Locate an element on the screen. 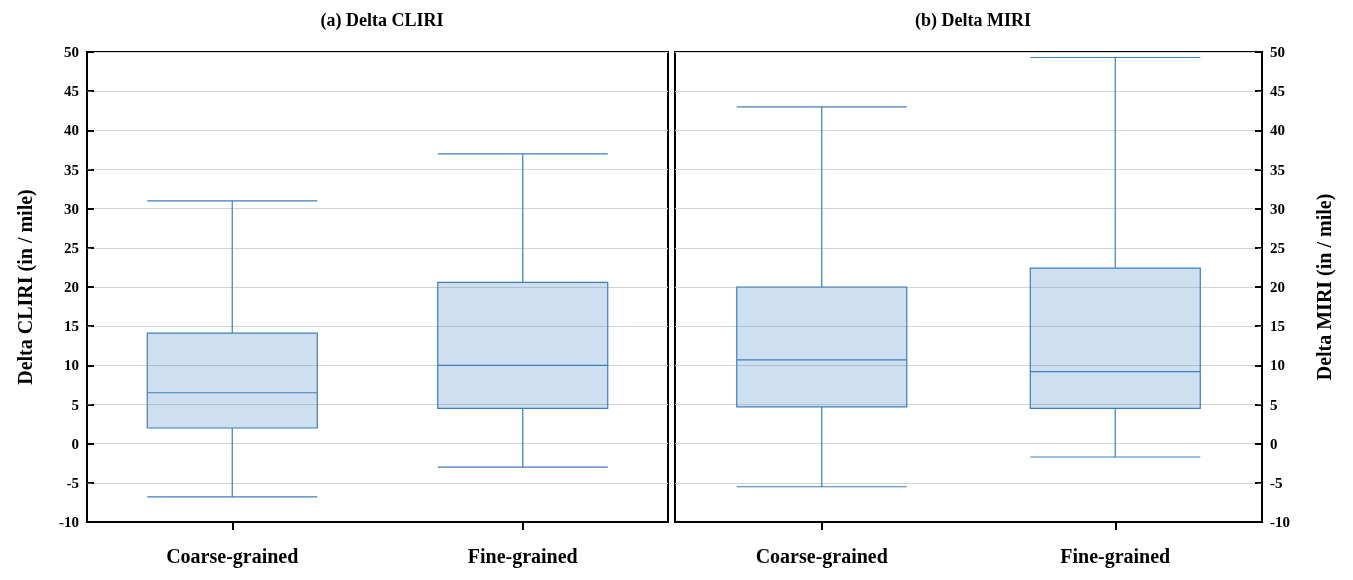 Image resolution: width=1353 pixels, height=580 pixels. y-tick-label: 10 is located at coordinates (71, 365).